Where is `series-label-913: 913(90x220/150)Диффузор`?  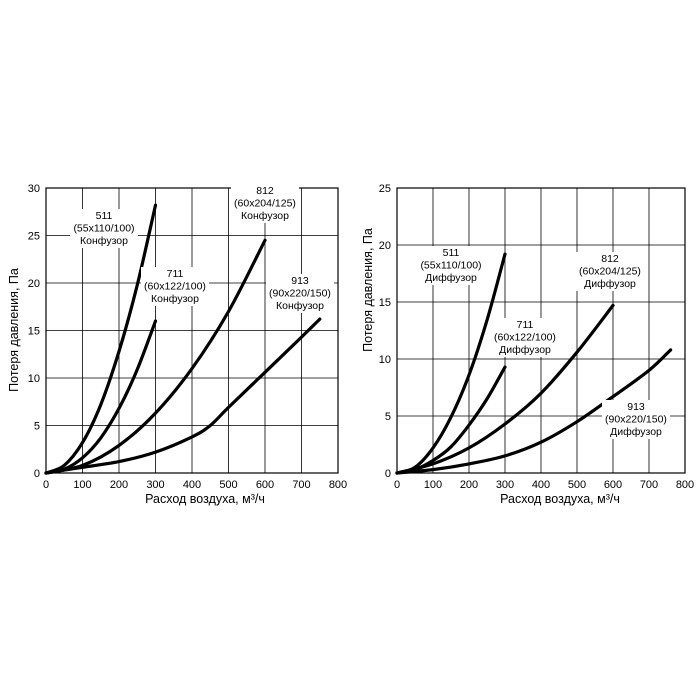 series-label-913: 913(90x220/150)Диффузор is located at coordinates (636, 419).